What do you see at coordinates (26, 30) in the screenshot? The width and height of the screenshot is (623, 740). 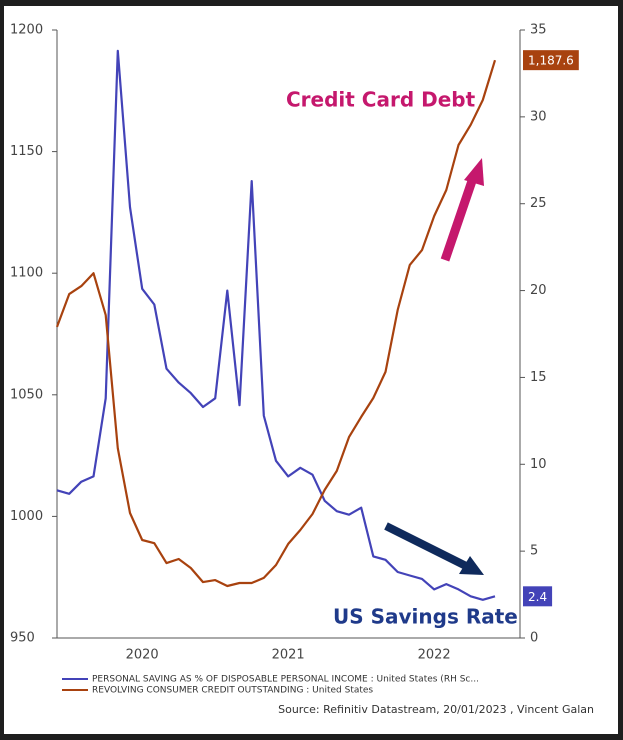 I see `y-tick-label: 1200` at bounding box center [26, 30].